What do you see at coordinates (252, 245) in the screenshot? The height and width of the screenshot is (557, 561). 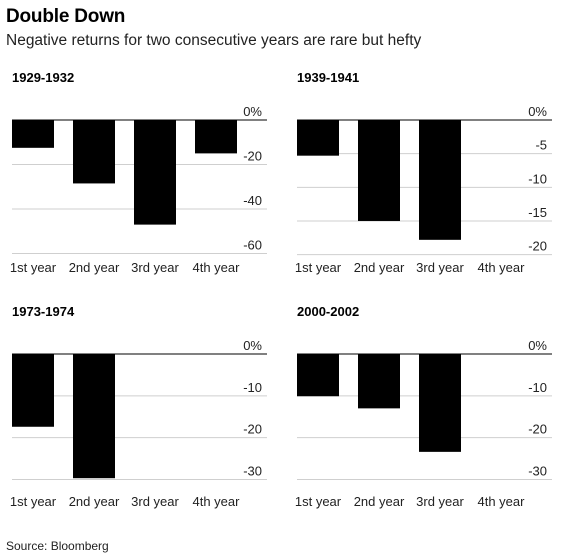 I see `y-tick-label: -60` at bounding box center [252, 245].